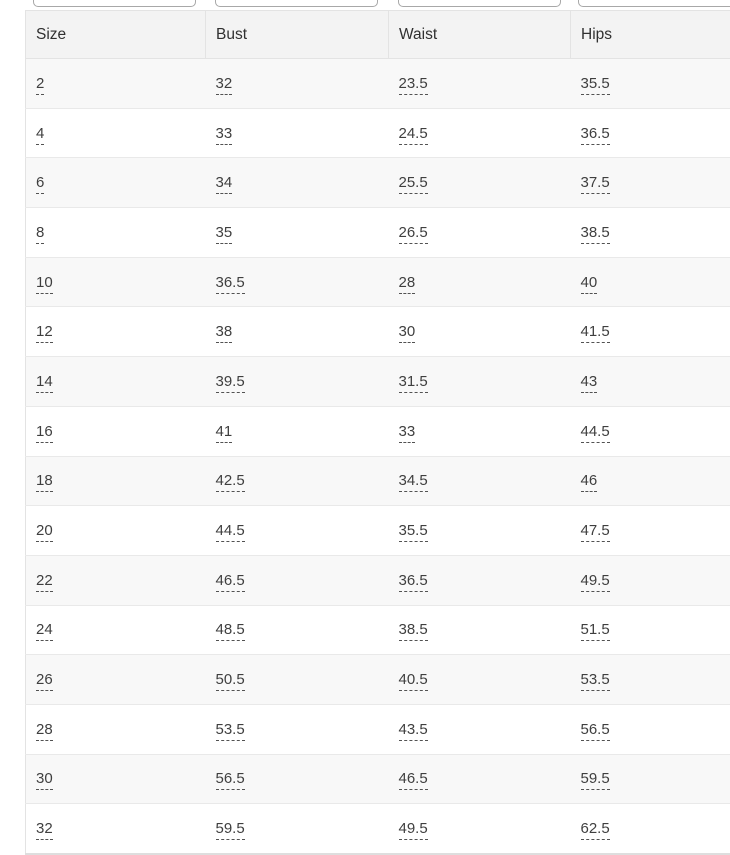 The image size is (730, 855). Describe the element at coordinates (44, 582) in the screenshot. I see `size-editable-value: 22` at that location.